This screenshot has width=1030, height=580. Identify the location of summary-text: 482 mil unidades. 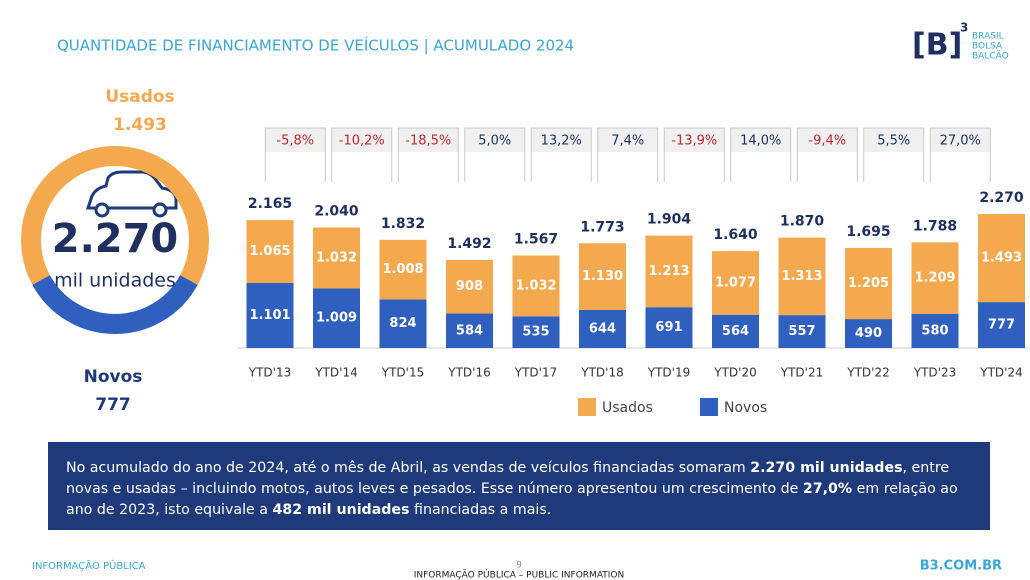
(341, 510).